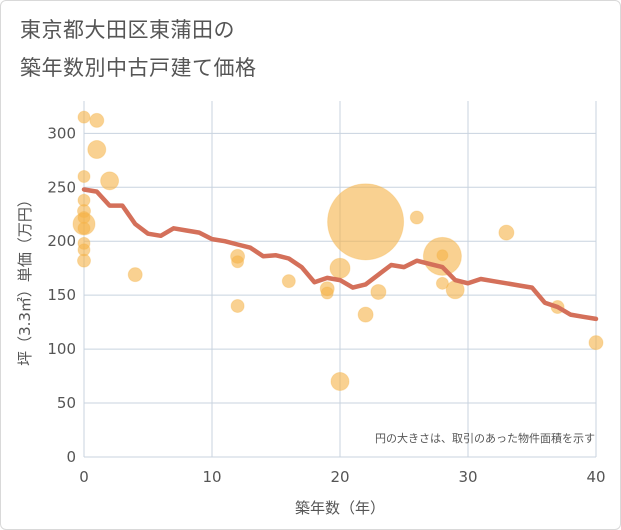 The image size is (621, 530). Describe the element at coordinates (340, 508) in the screenshot. I see `x-axis-label: 築年数（年）` at that location.